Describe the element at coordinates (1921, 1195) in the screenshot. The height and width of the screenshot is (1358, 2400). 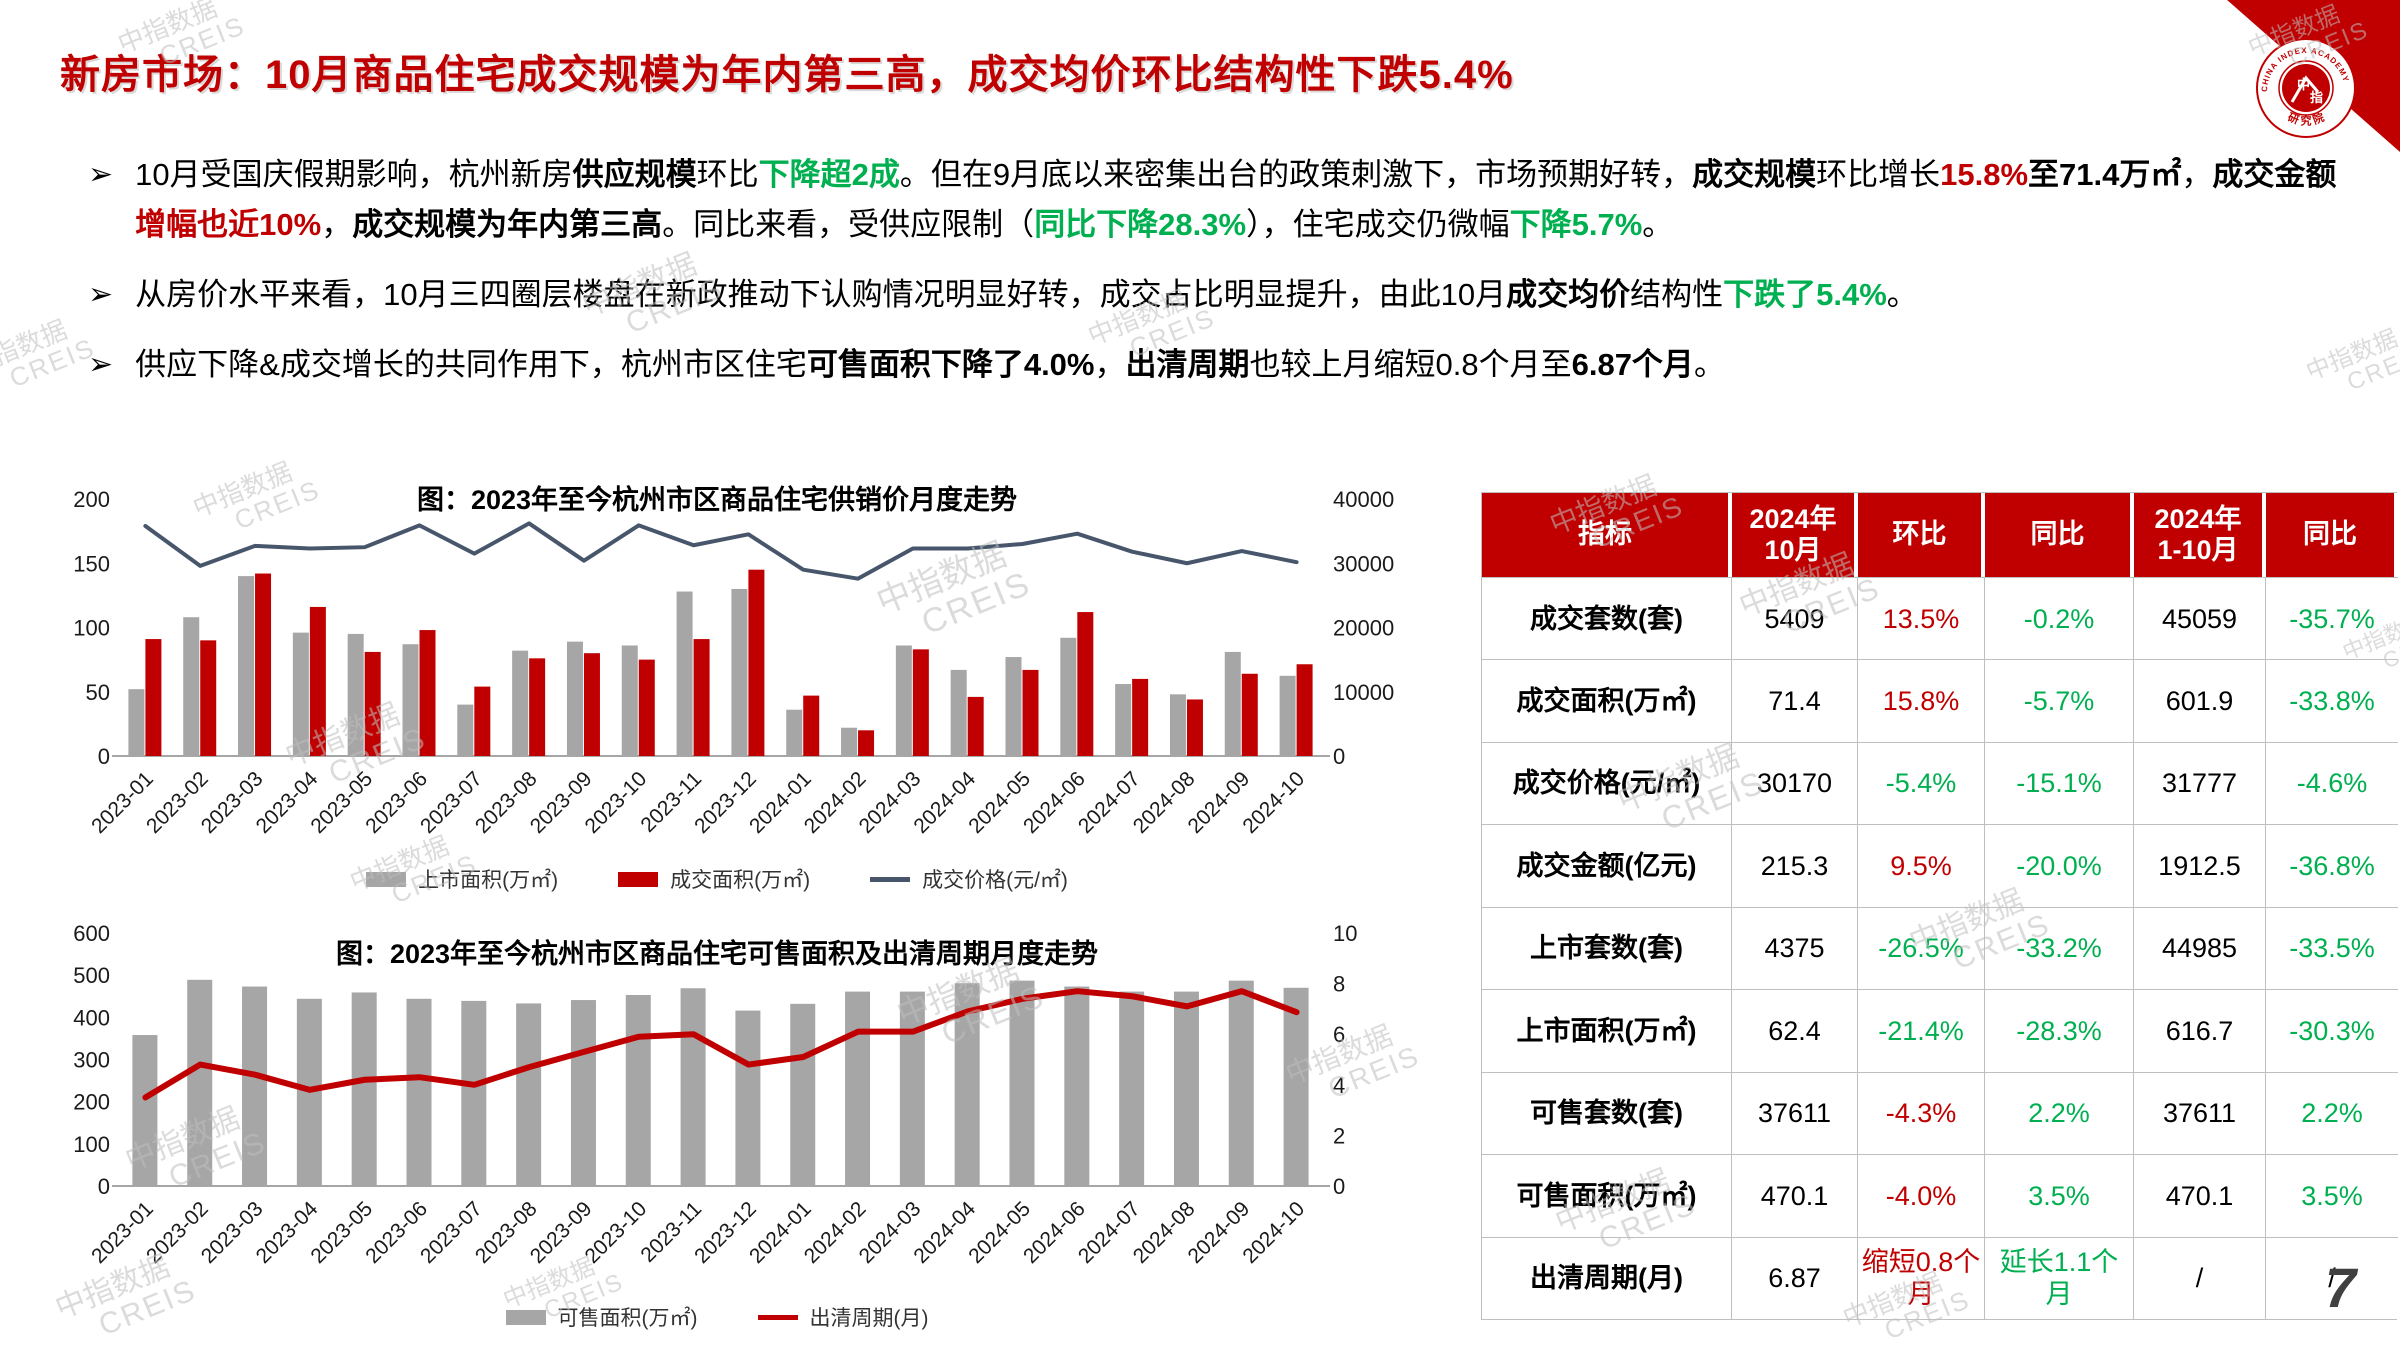
I see `table-cell: -4.0%` at that location.